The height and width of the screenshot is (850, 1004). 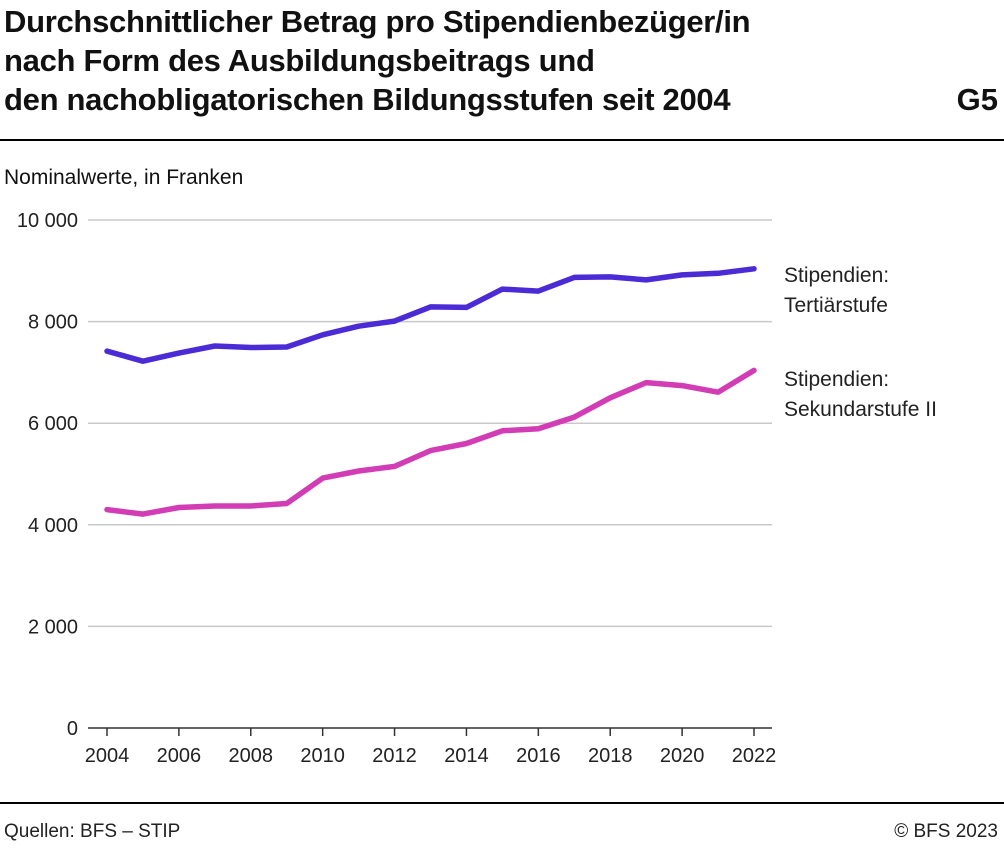 What do you see at coordinates (322, 756) in the screenshot?
I see `x-tick-label: 2010` at bounding box center [322, 756].